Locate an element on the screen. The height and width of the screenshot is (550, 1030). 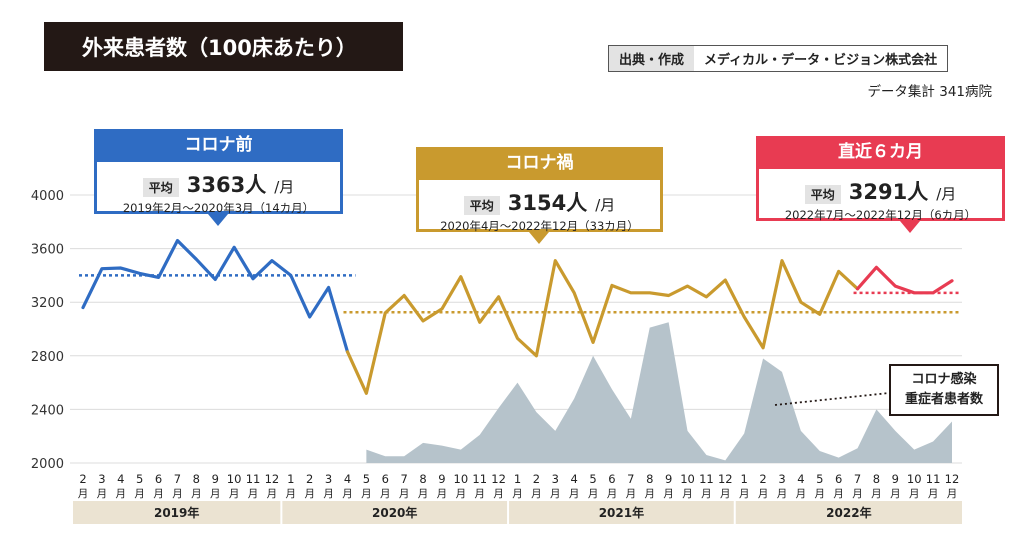
period-name: コロナ前 is located at coordinates (218, 145).